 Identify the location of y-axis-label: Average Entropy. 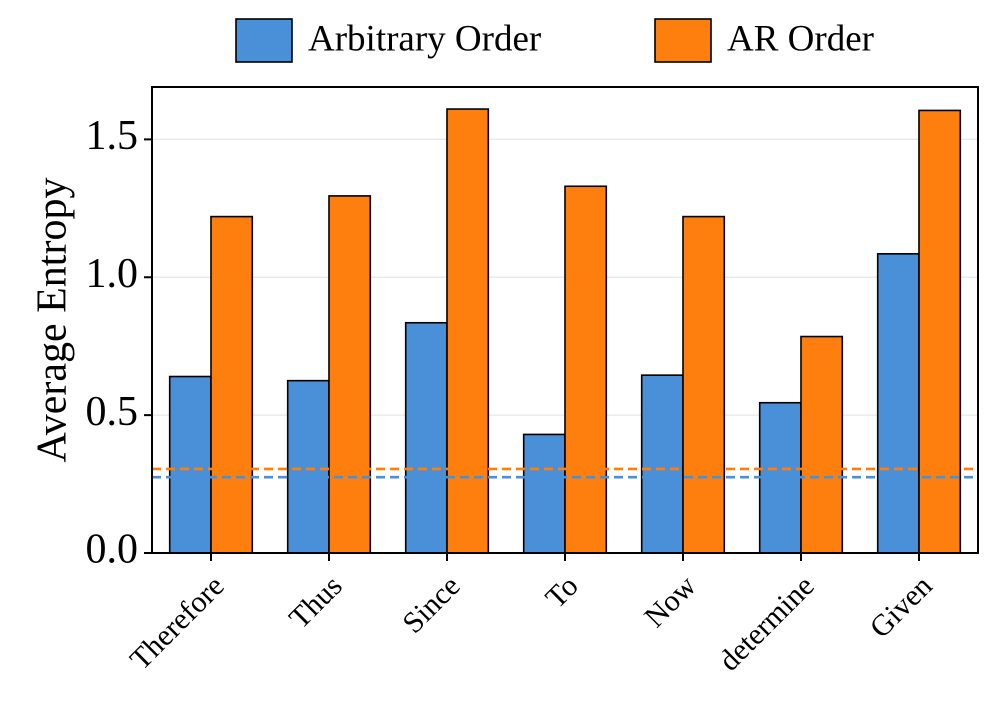
(53, 320).